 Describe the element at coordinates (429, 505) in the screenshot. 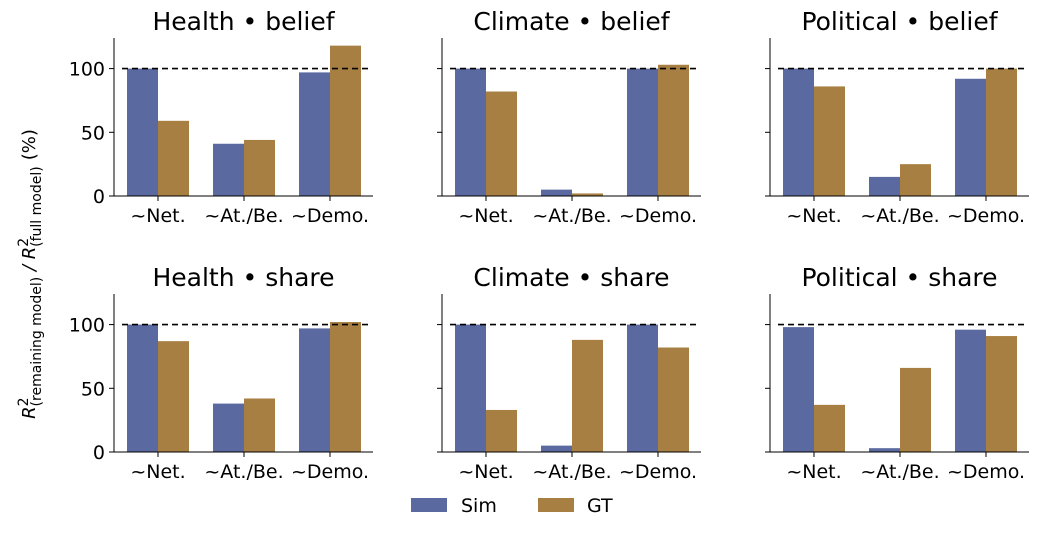

I see `legend-swatch-sim` at that location.